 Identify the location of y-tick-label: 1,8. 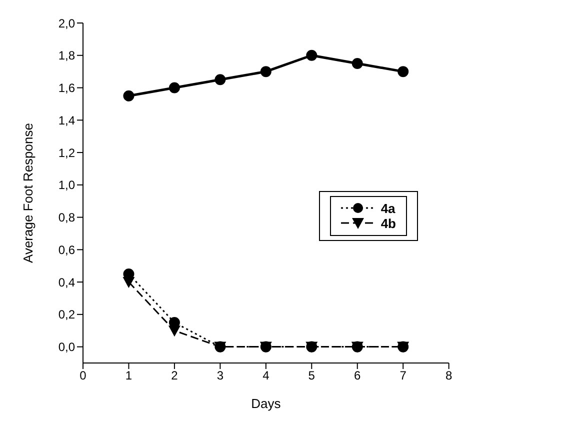
(67, 55).